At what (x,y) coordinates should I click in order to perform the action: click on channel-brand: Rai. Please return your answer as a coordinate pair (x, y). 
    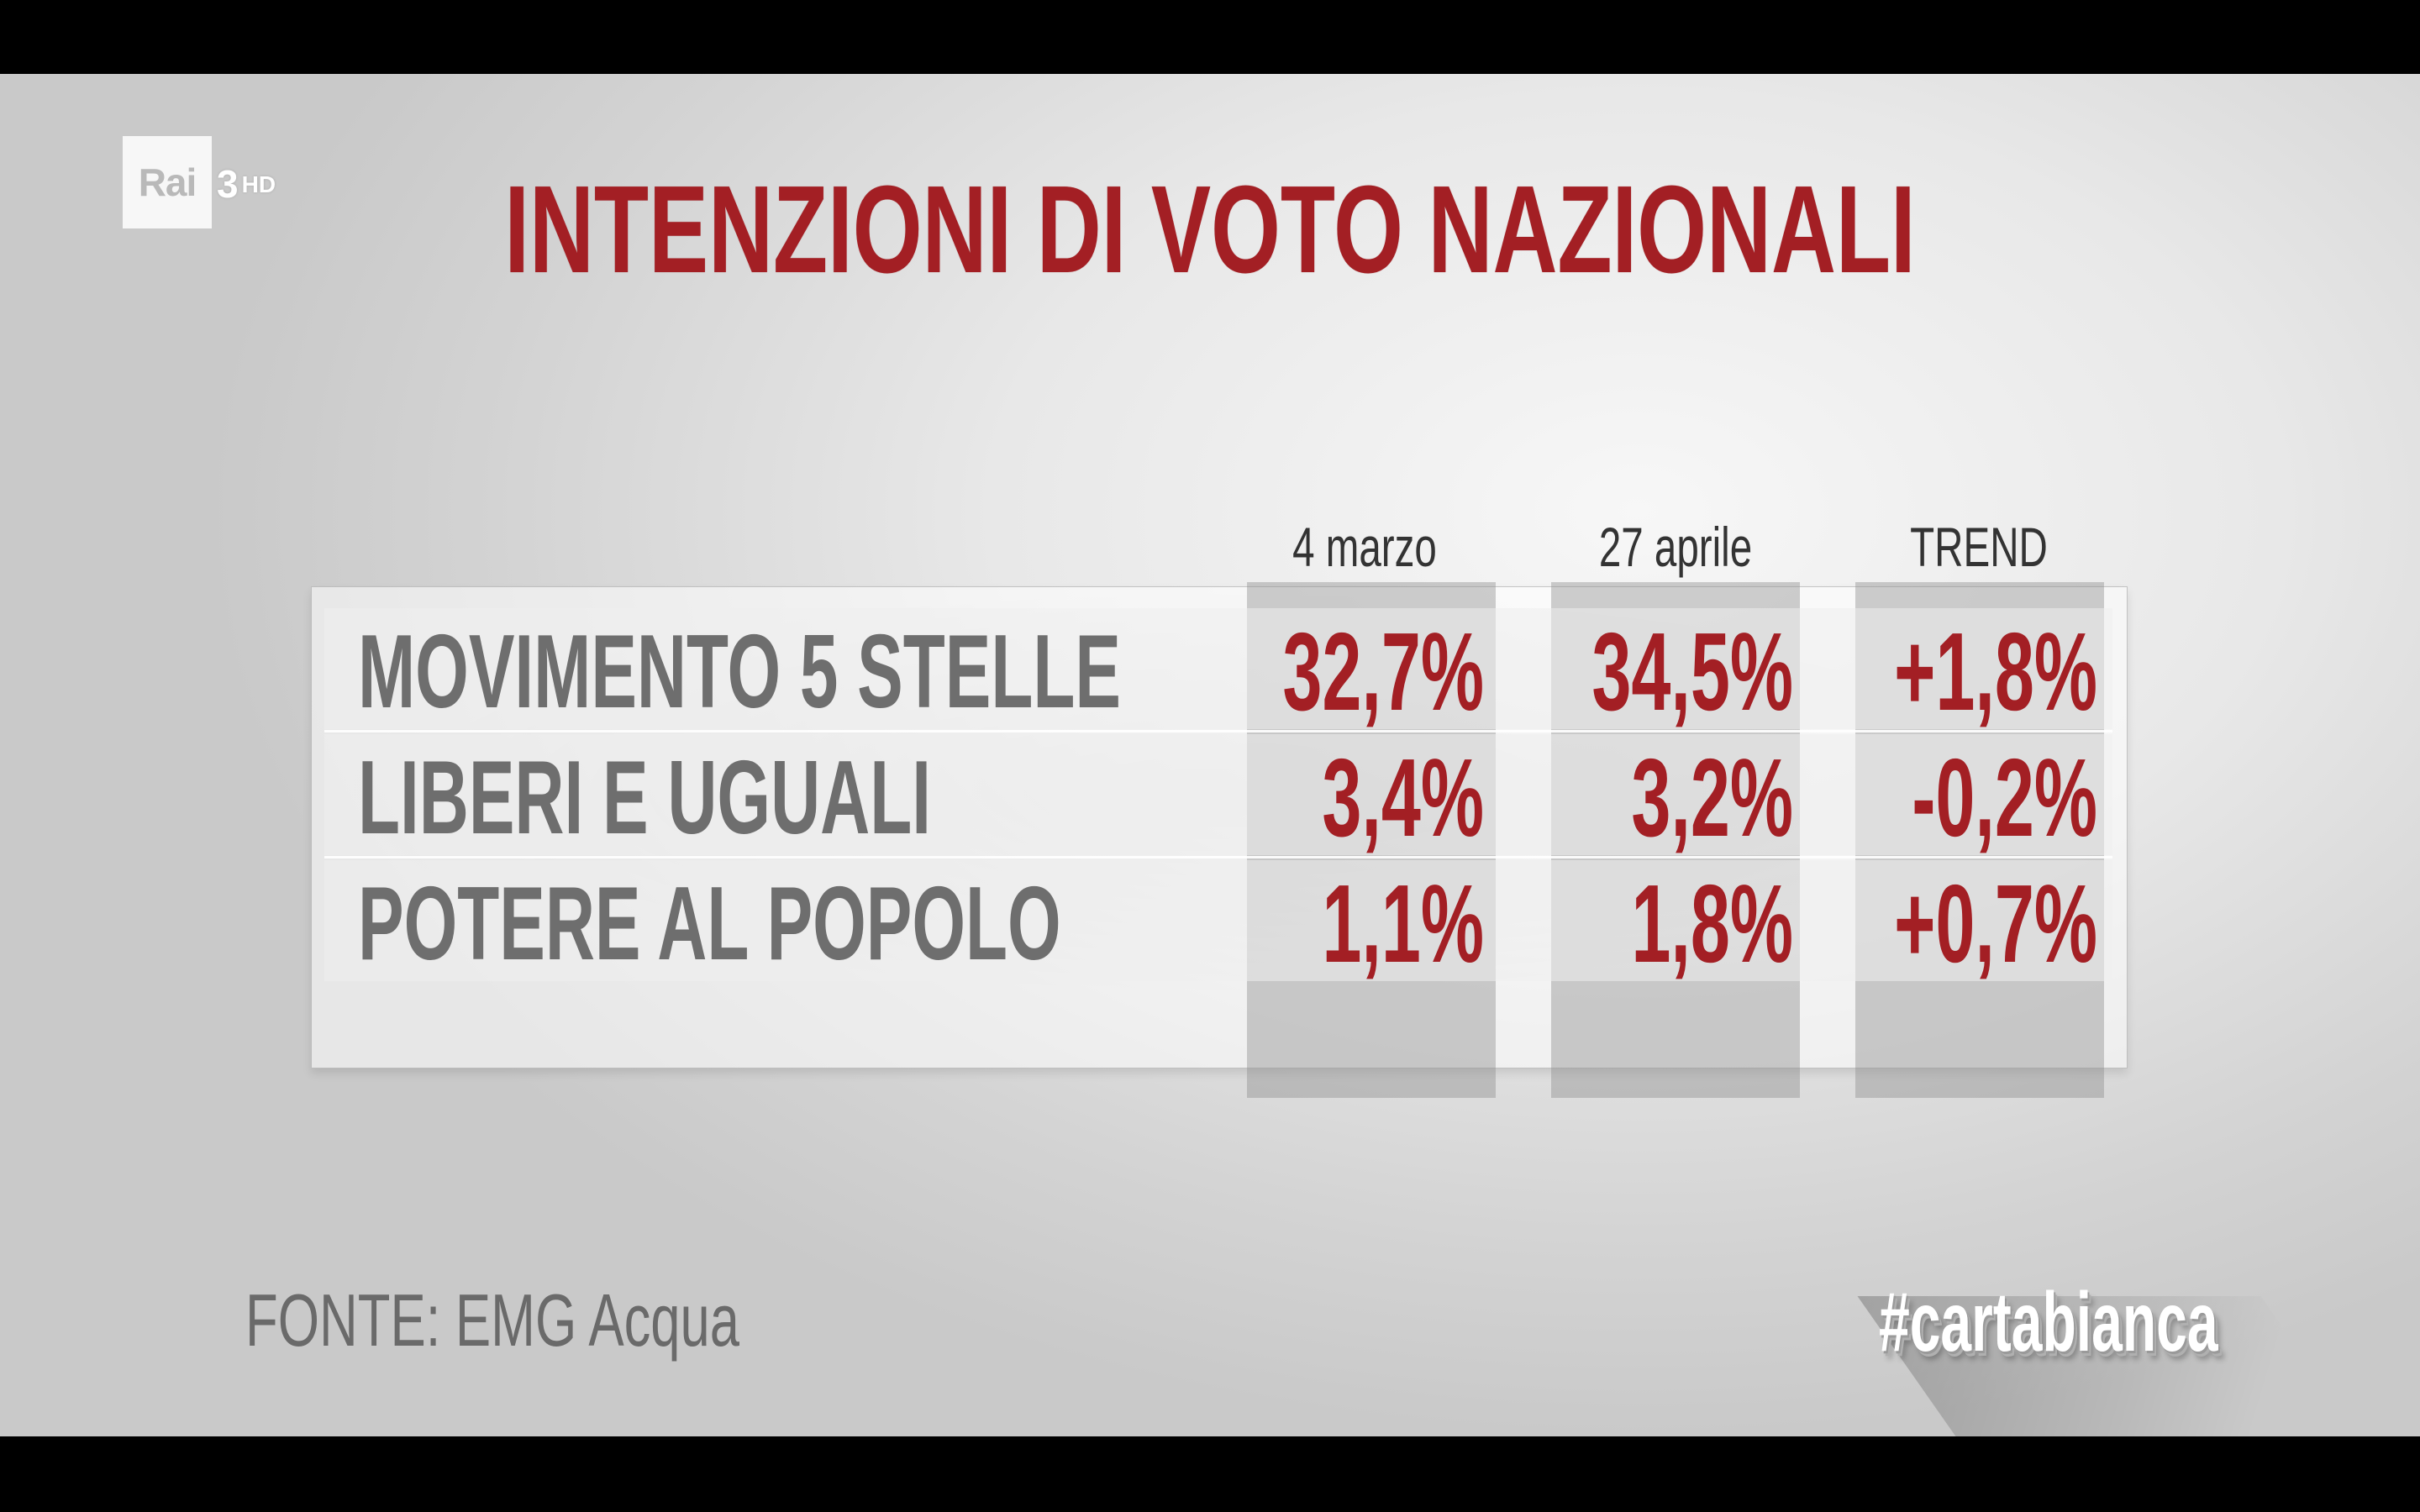
    Looking at the image, I should click on (167, 182).